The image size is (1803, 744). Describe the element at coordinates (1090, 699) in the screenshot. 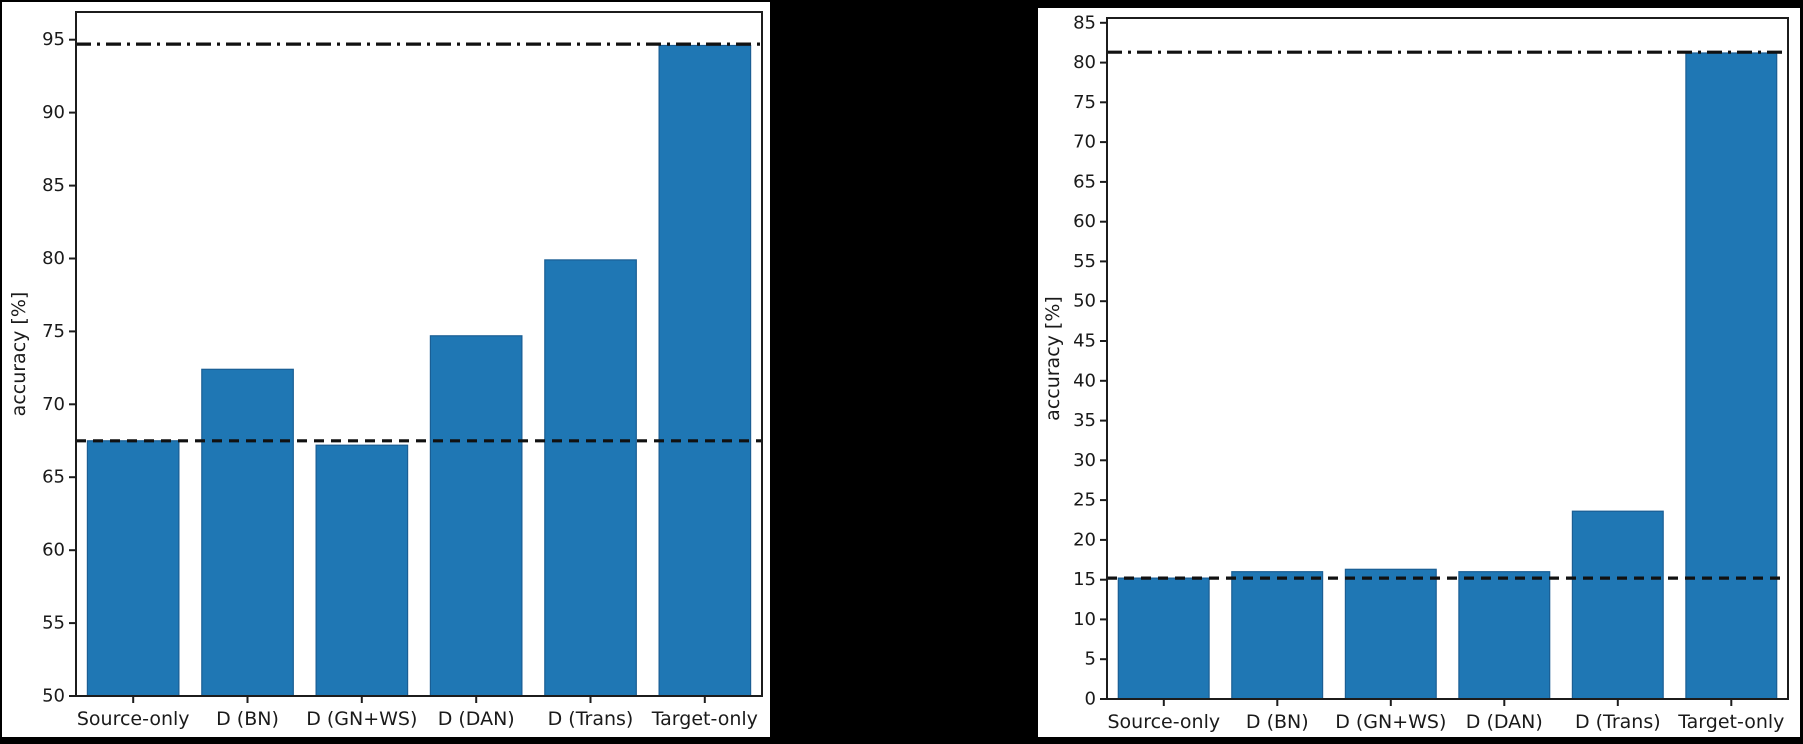

I see `y-tick-label: 0` at that location.